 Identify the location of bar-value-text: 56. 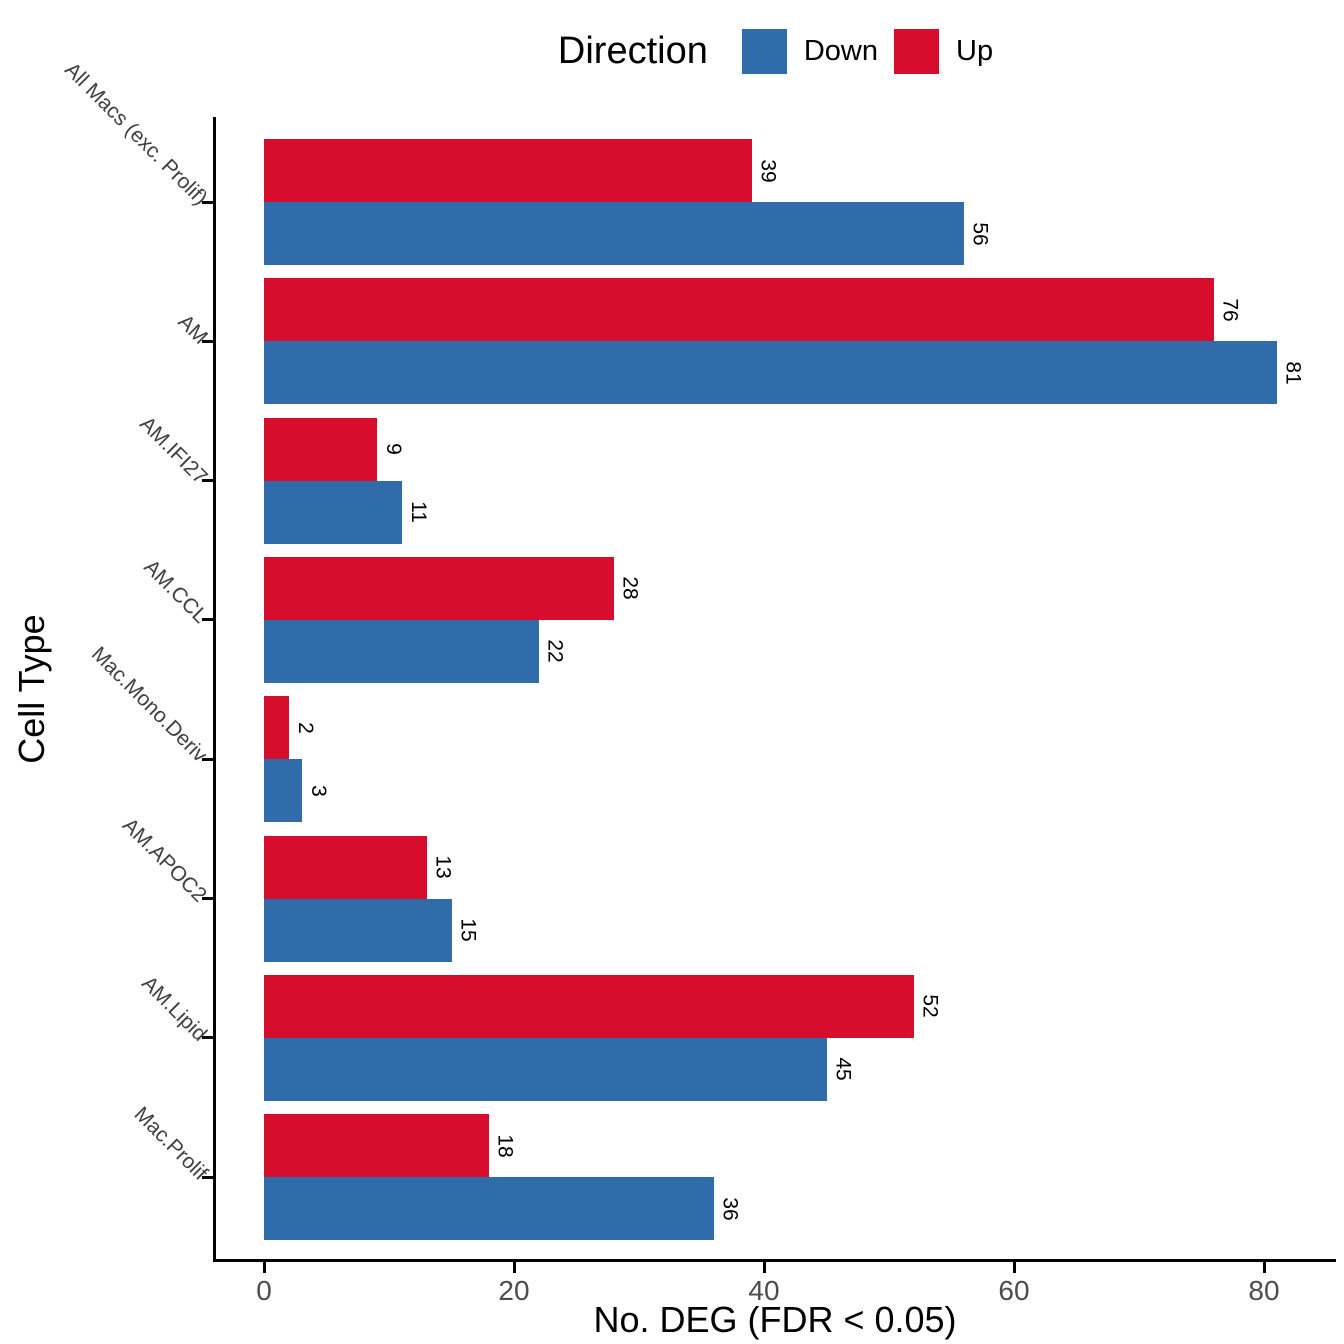
(980, 233).